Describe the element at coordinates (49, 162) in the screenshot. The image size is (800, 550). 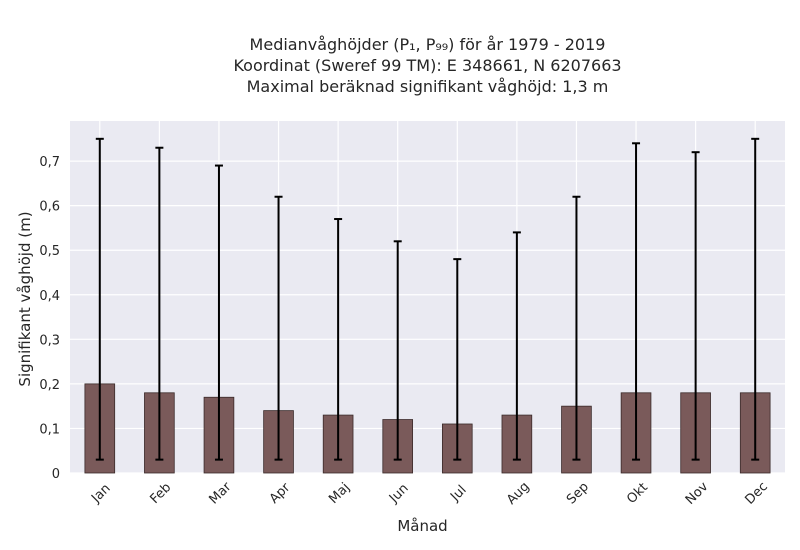
I see `y-tick-label: 0,7` at that location.